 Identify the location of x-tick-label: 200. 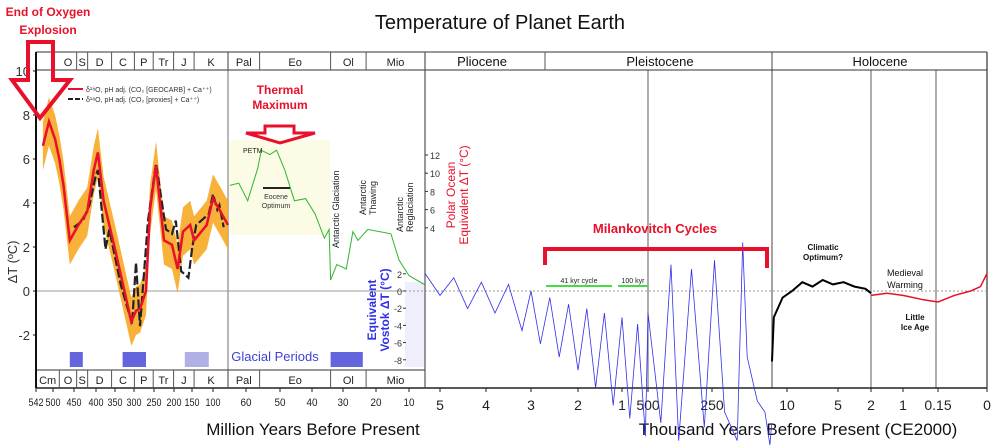
(174, 403).